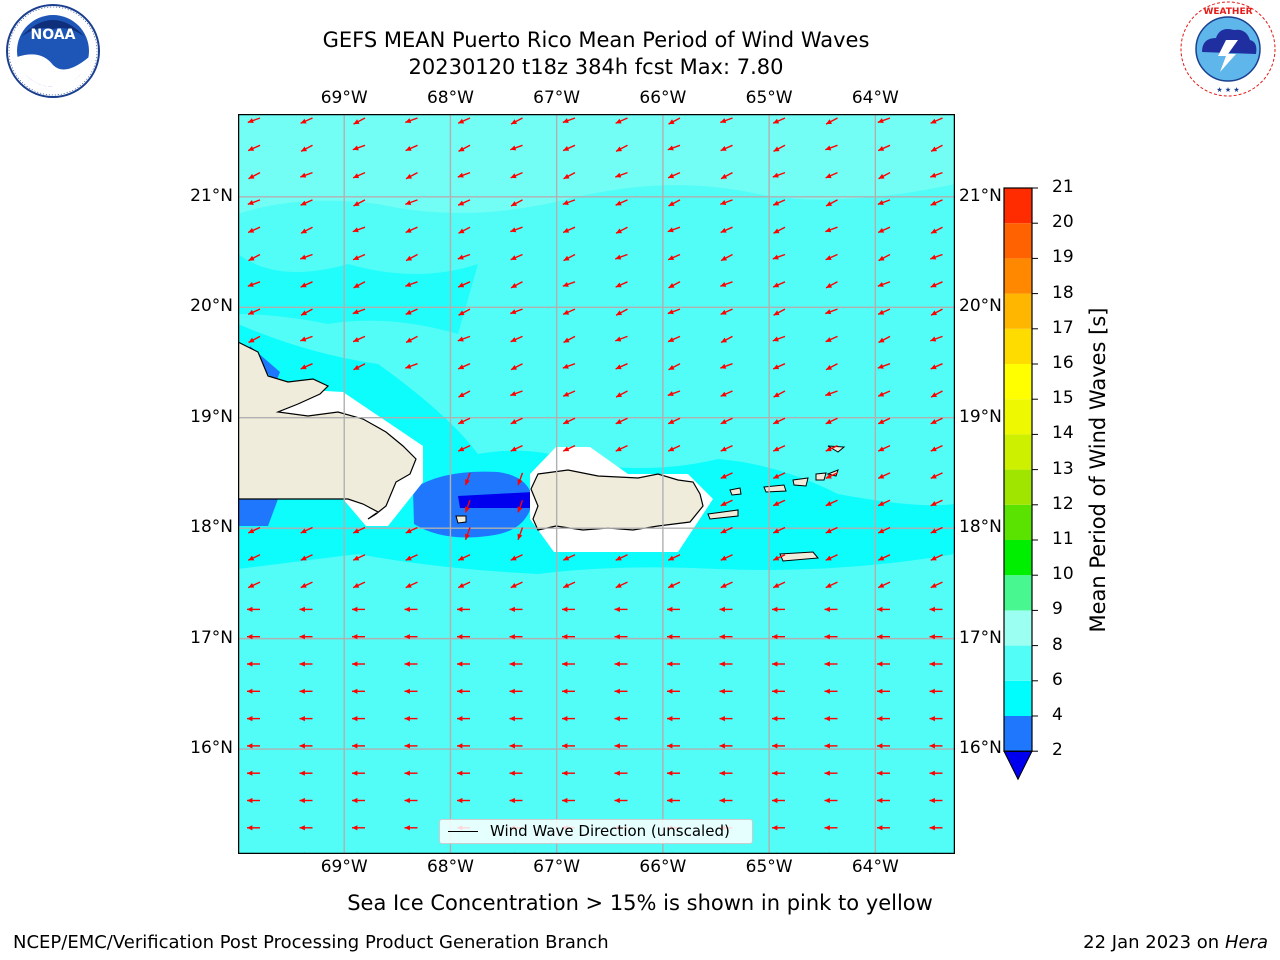 The image size is (1280, 960). I want to click on lon-label-top: 69°W, so click(344, 98).